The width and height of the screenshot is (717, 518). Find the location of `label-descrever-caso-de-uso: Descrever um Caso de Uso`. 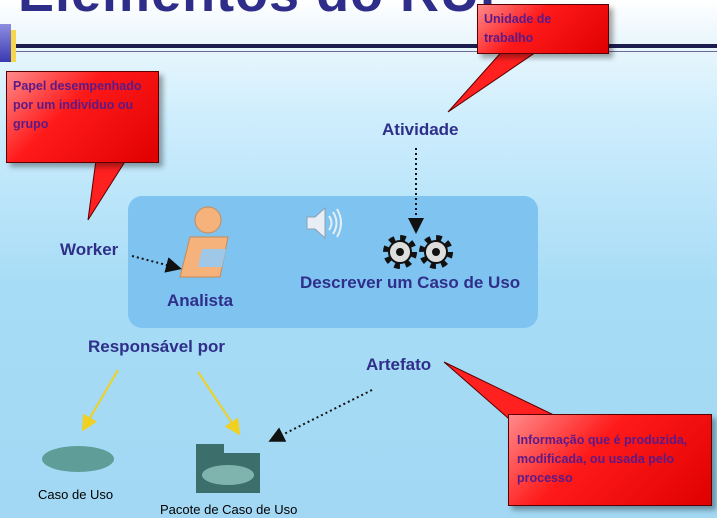

label-descrever-caso-de-uso: Descrever um Caso de Uso is located at coordinates (410, 282).